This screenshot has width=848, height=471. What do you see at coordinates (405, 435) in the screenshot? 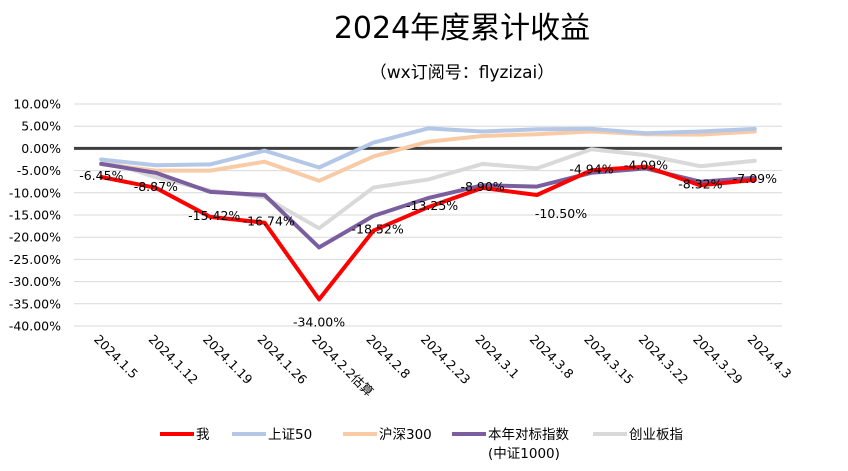
I see `legend-label: 沪深300` at bounding box center [405, 435].